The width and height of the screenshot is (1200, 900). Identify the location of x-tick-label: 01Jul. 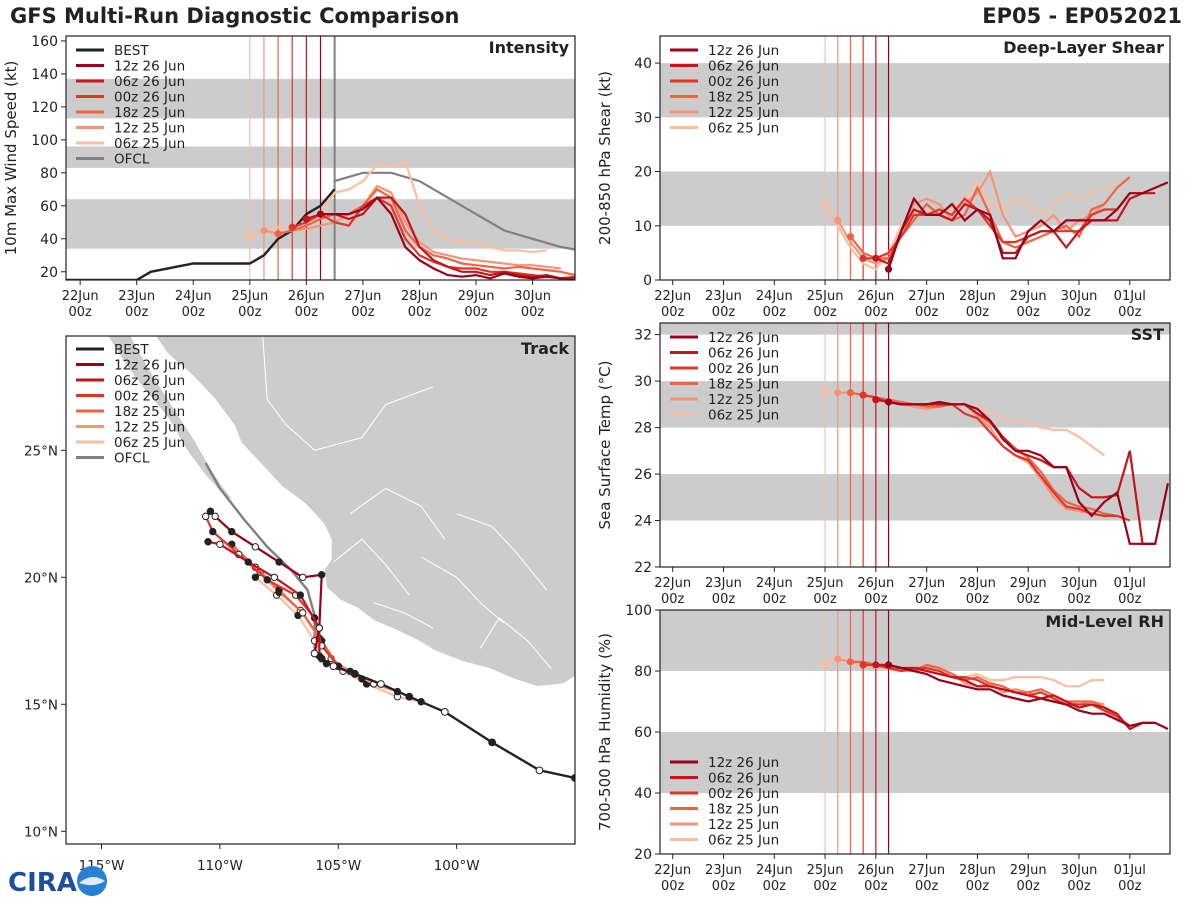
(1130, 296).